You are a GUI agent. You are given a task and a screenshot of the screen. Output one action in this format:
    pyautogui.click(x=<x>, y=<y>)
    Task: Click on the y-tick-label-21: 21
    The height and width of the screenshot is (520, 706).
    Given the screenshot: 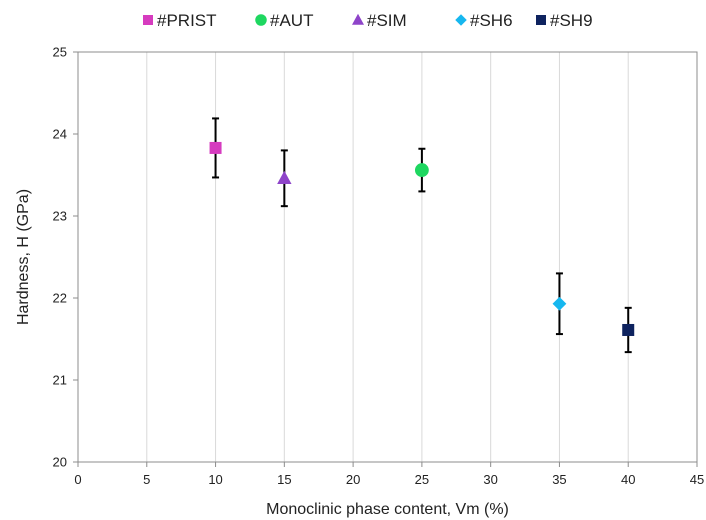 What is the action you would take?
    pyautogui.click(x=60, y=380)
    